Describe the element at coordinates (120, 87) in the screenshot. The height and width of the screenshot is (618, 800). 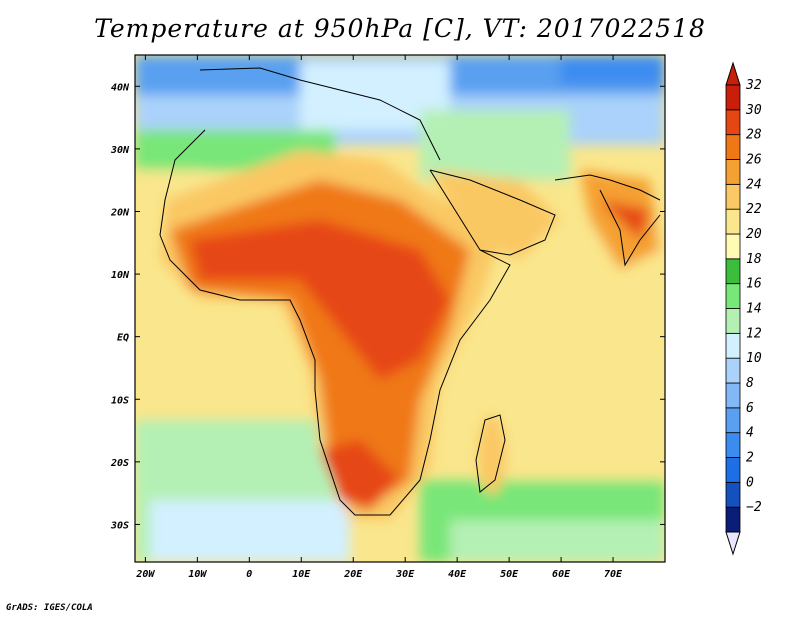
I see `y-tick-label-0: 40N` at that location.